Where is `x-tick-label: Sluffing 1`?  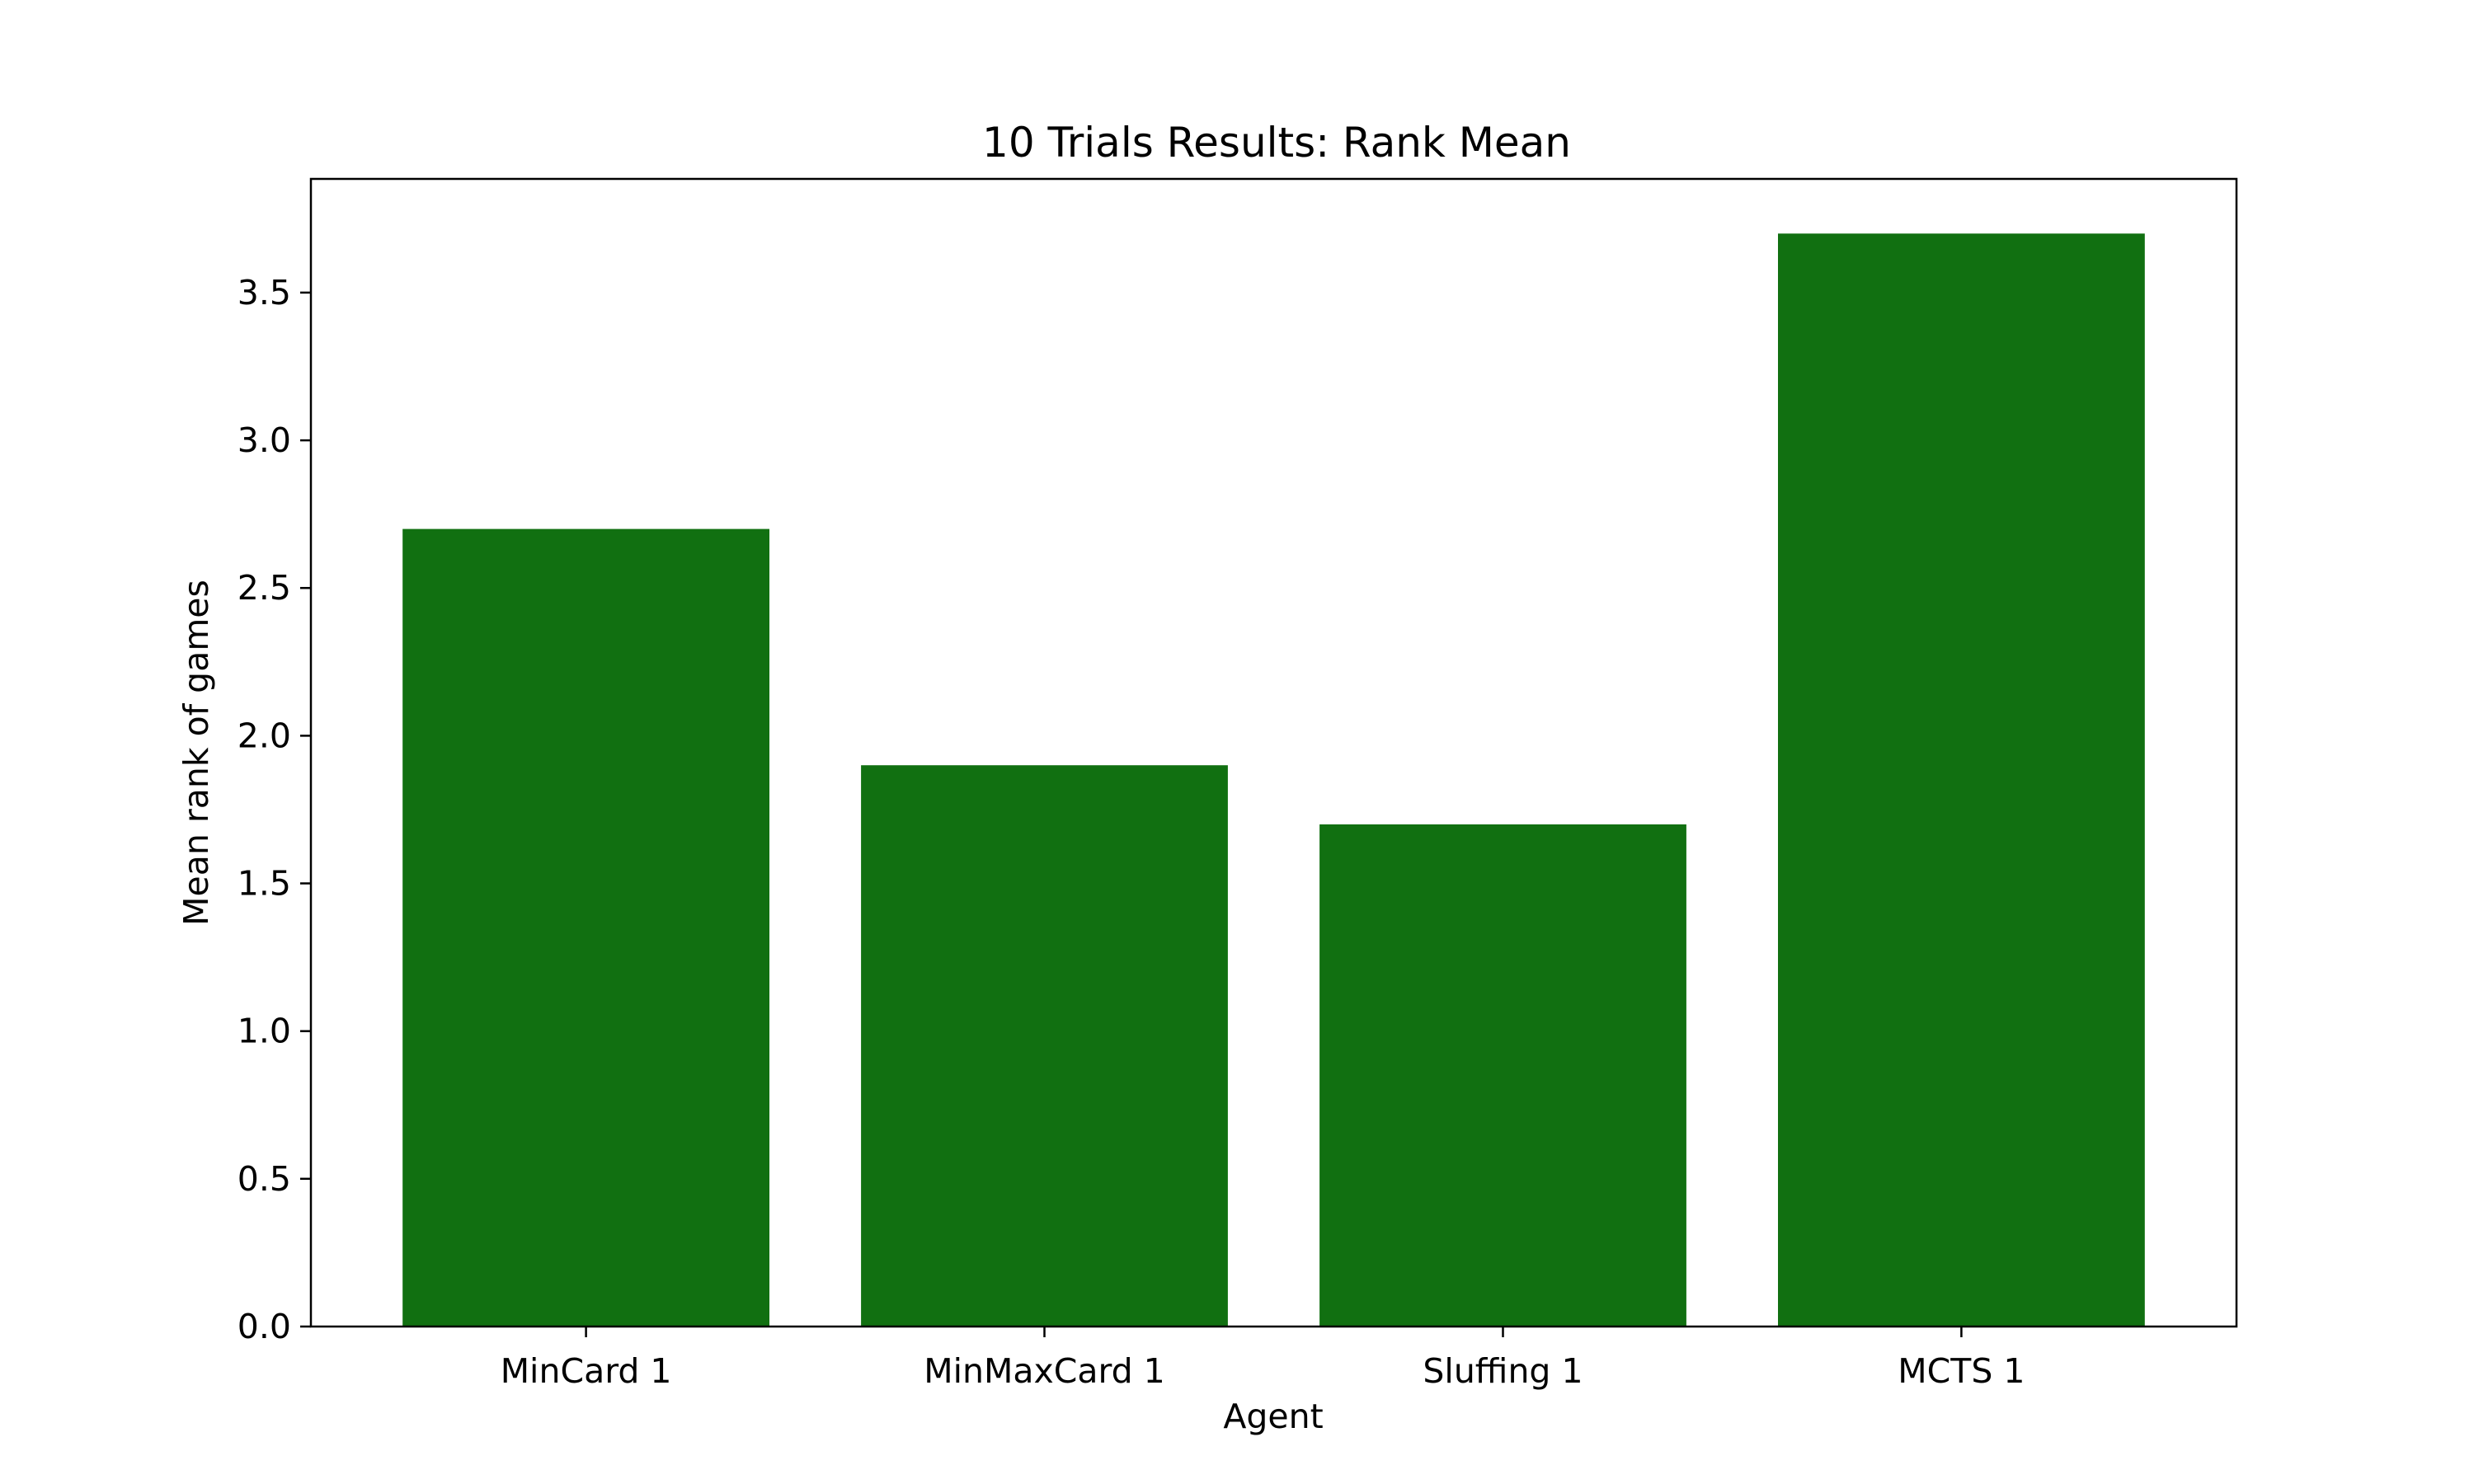
x-tick-label: Sluffing 1 is located at coordinates (1503, 1371).